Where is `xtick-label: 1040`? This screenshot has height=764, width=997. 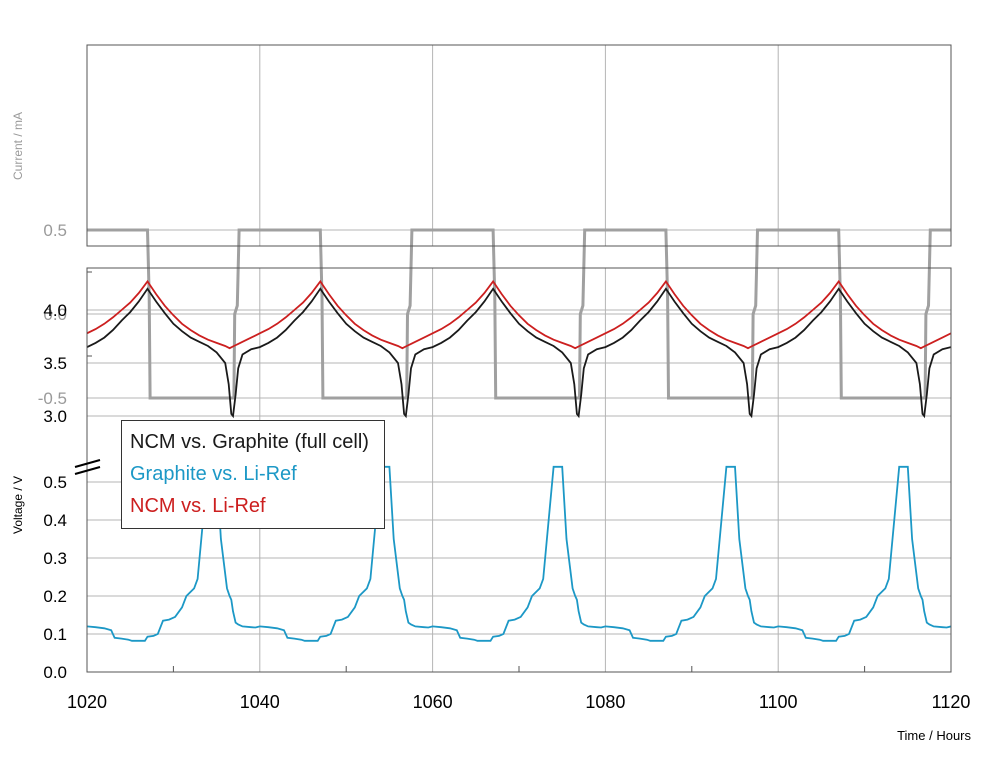
xtick-label: 1040 is located at coordinates (260, 702).